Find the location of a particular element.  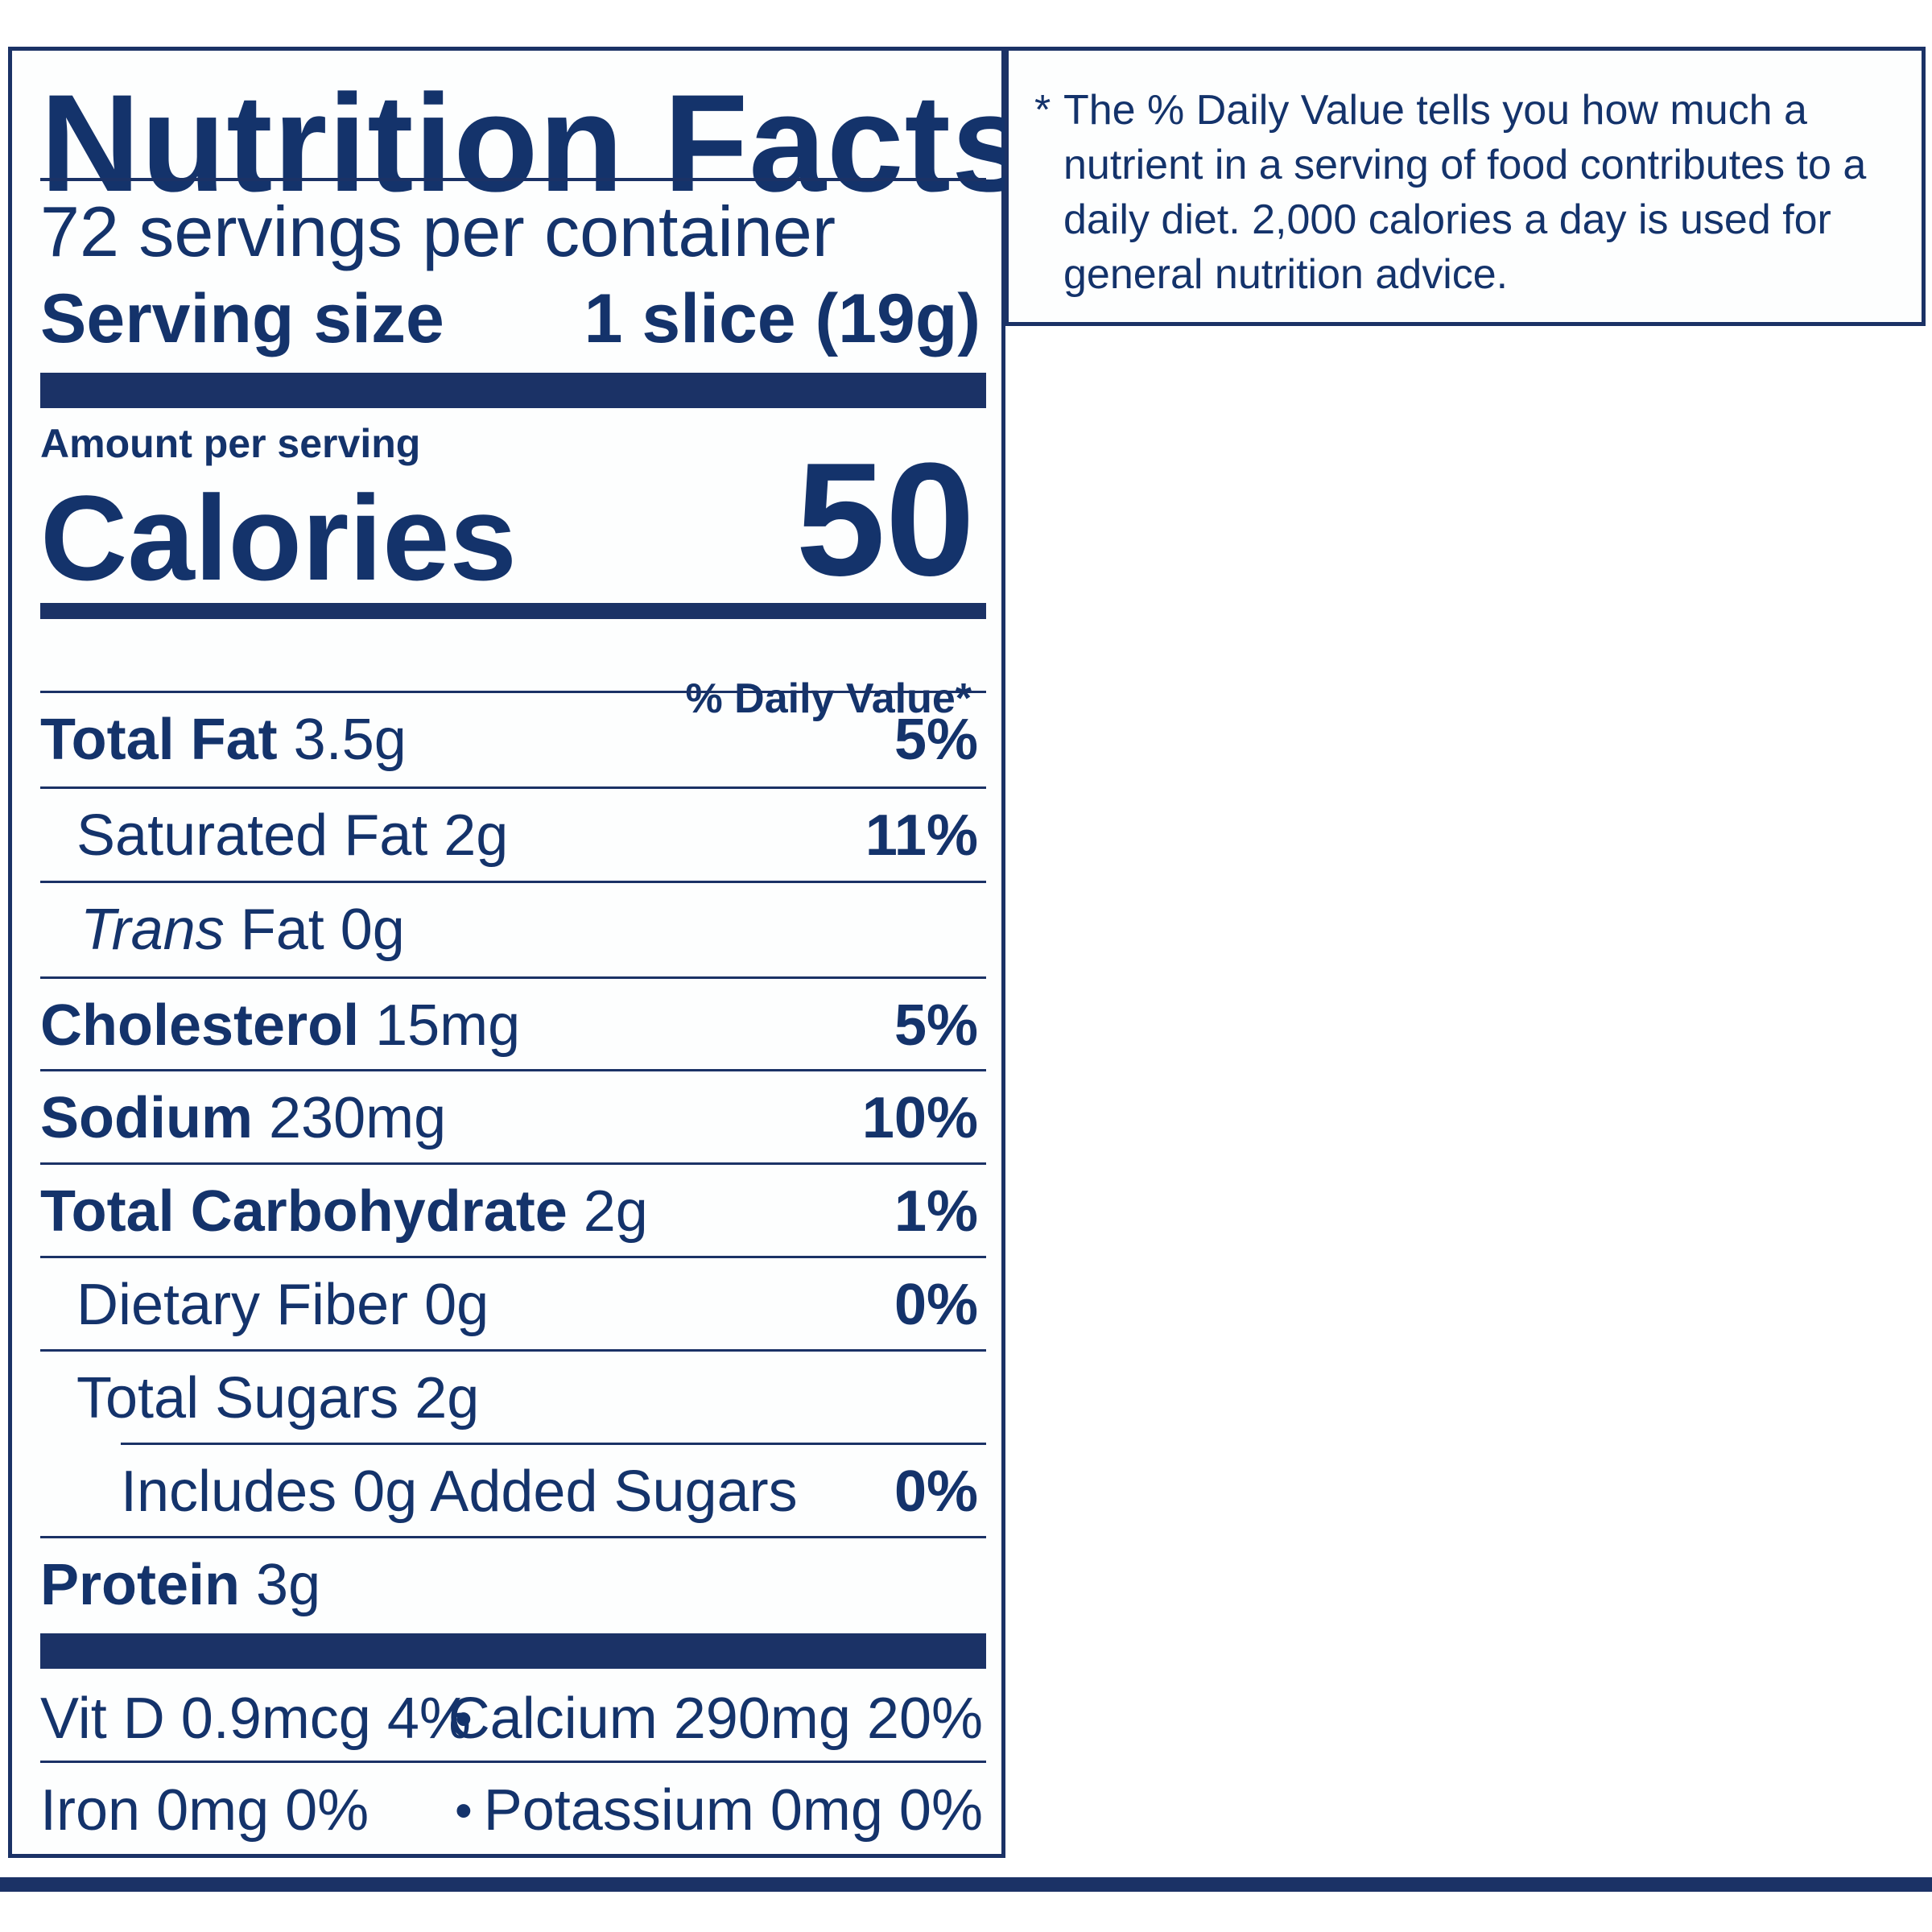

vitamin-row-2: Iron 0mg 0% • Potassium 0mg 0% is located at coordinates (513, 1810).